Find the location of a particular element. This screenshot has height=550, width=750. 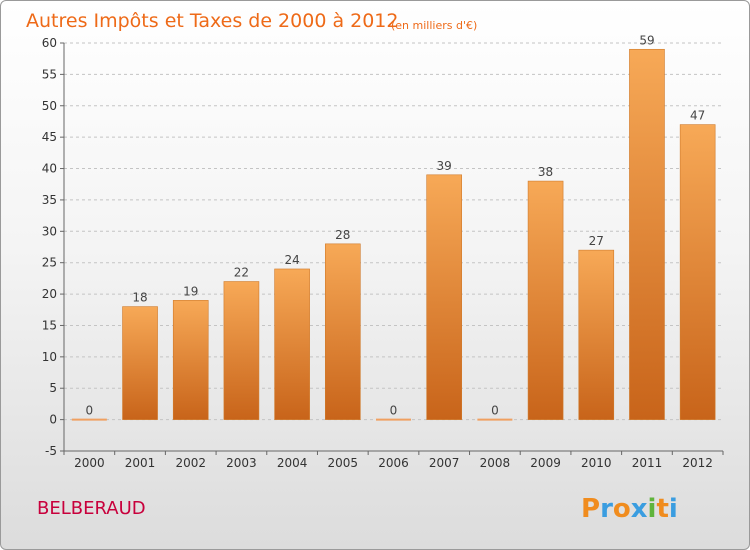

x-tick-label: 2006 is located at coordinates (393, 463).